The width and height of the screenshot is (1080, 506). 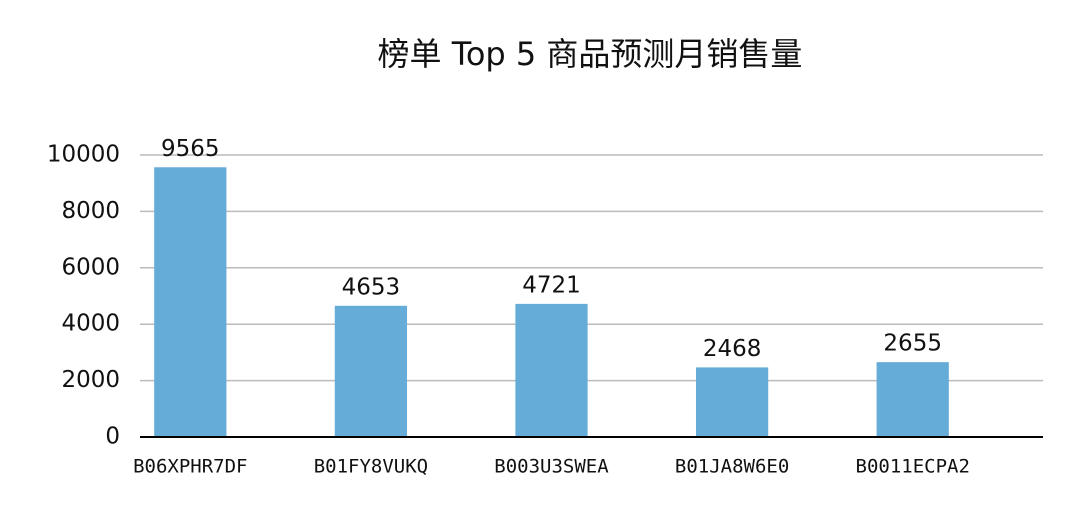 I want to click on value-label: 2468, so click(x=732, y=349).